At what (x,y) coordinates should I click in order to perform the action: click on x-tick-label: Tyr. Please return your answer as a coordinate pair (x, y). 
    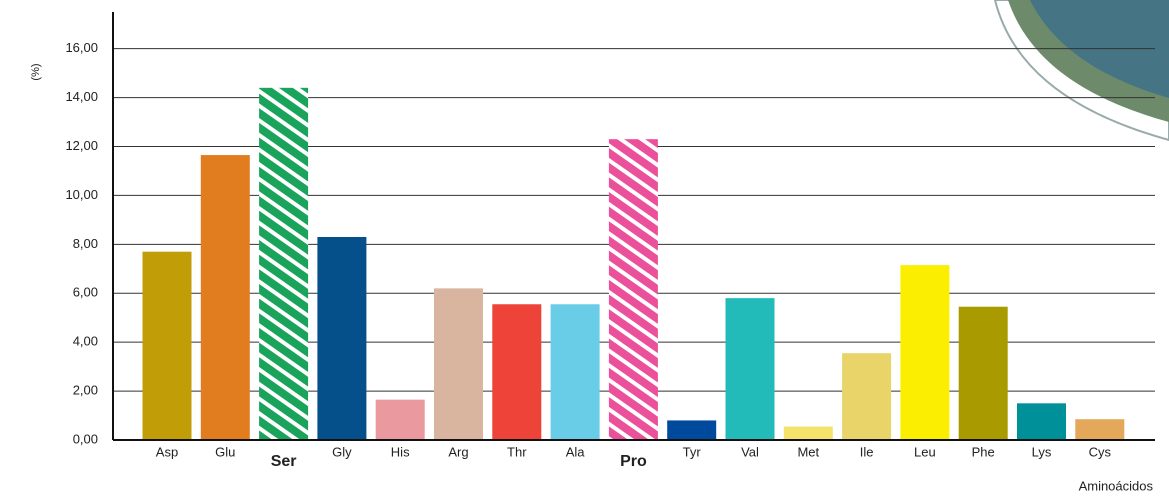
    Looking at the image, I should click on (692, 451).